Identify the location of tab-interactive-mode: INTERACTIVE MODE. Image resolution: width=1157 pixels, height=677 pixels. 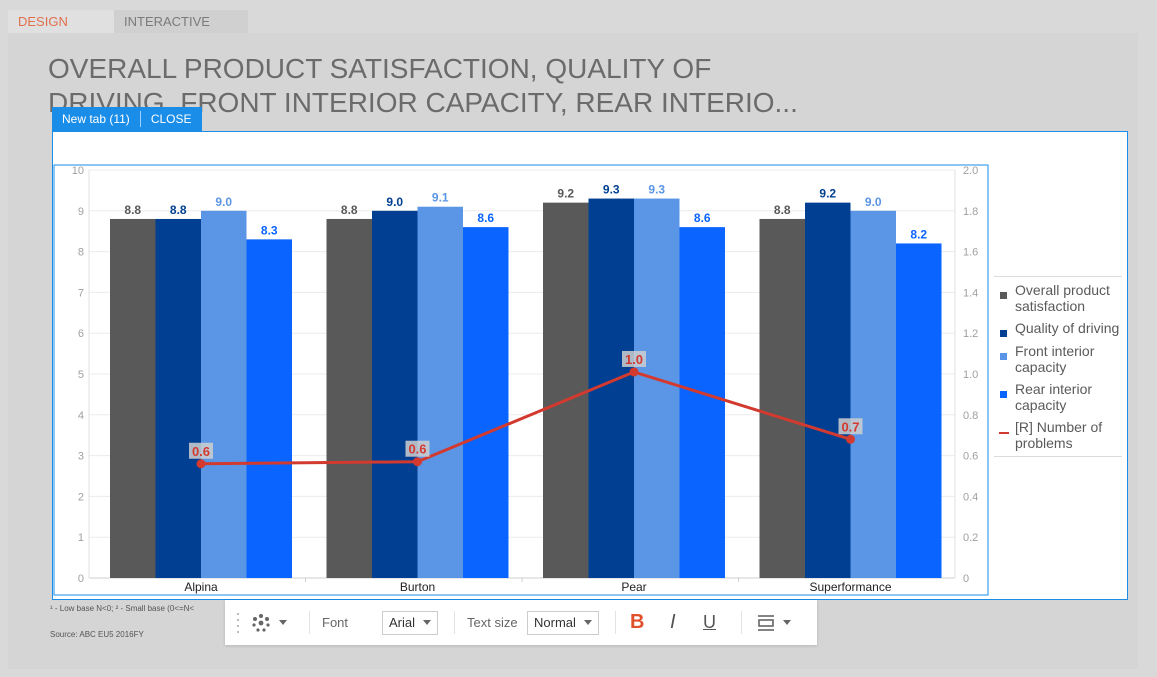
(181, 31).